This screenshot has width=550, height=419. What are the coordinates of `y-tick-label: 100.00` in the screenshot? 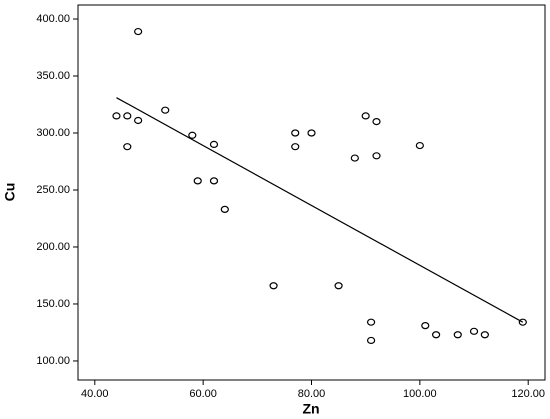 It's located at (53, 361).